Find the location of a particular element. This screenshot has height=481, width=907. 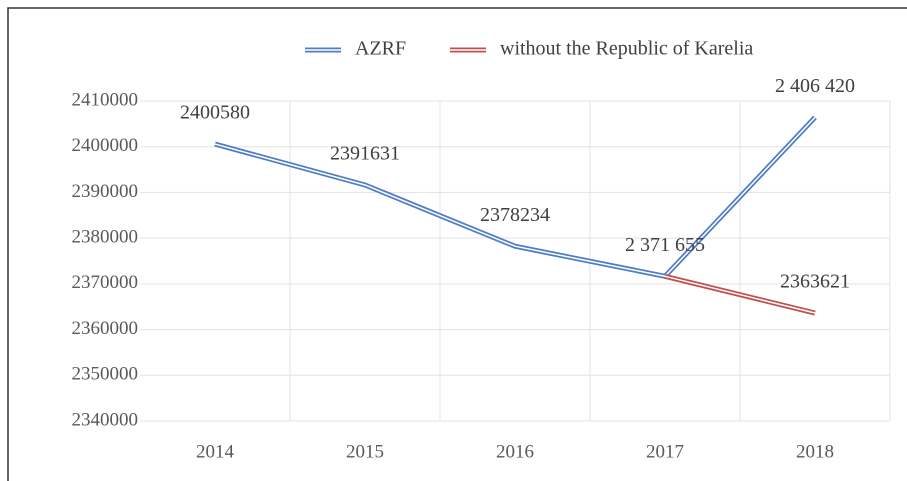

legend-label: AZRF is located at coordinates (380, 49).